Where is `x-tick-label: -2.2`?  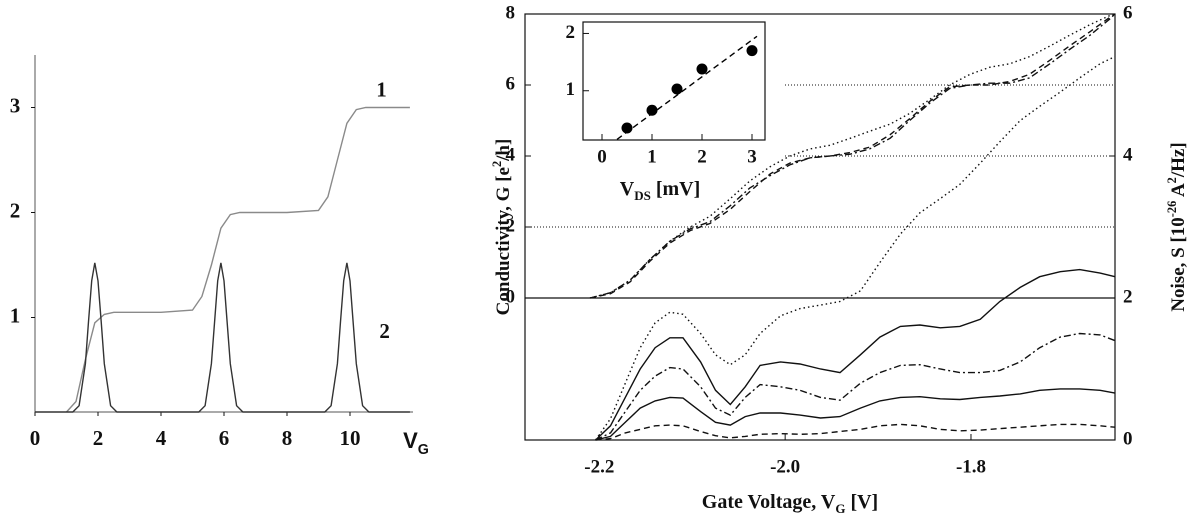 x-tick-label: -2.2 is located at coordinates (599, 466).